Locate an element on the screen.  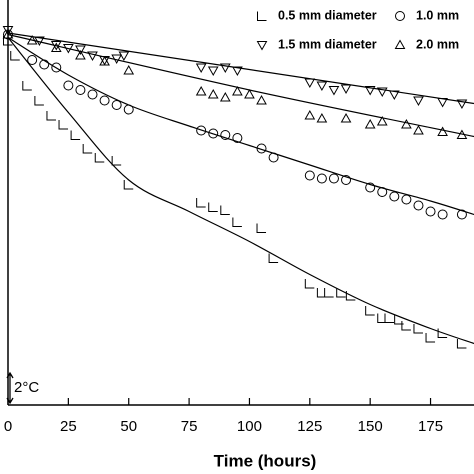
x-tick-label: 75 is located at coordinates (189, 426).